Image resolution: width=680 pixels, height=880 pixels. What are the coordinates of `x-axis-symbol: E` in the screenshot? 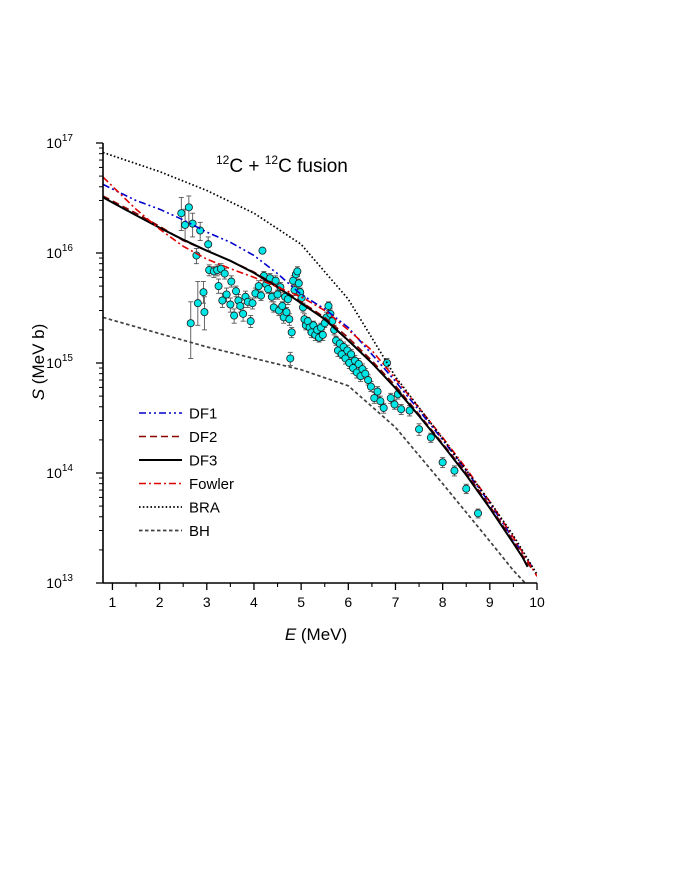 It's located at (291, 634).